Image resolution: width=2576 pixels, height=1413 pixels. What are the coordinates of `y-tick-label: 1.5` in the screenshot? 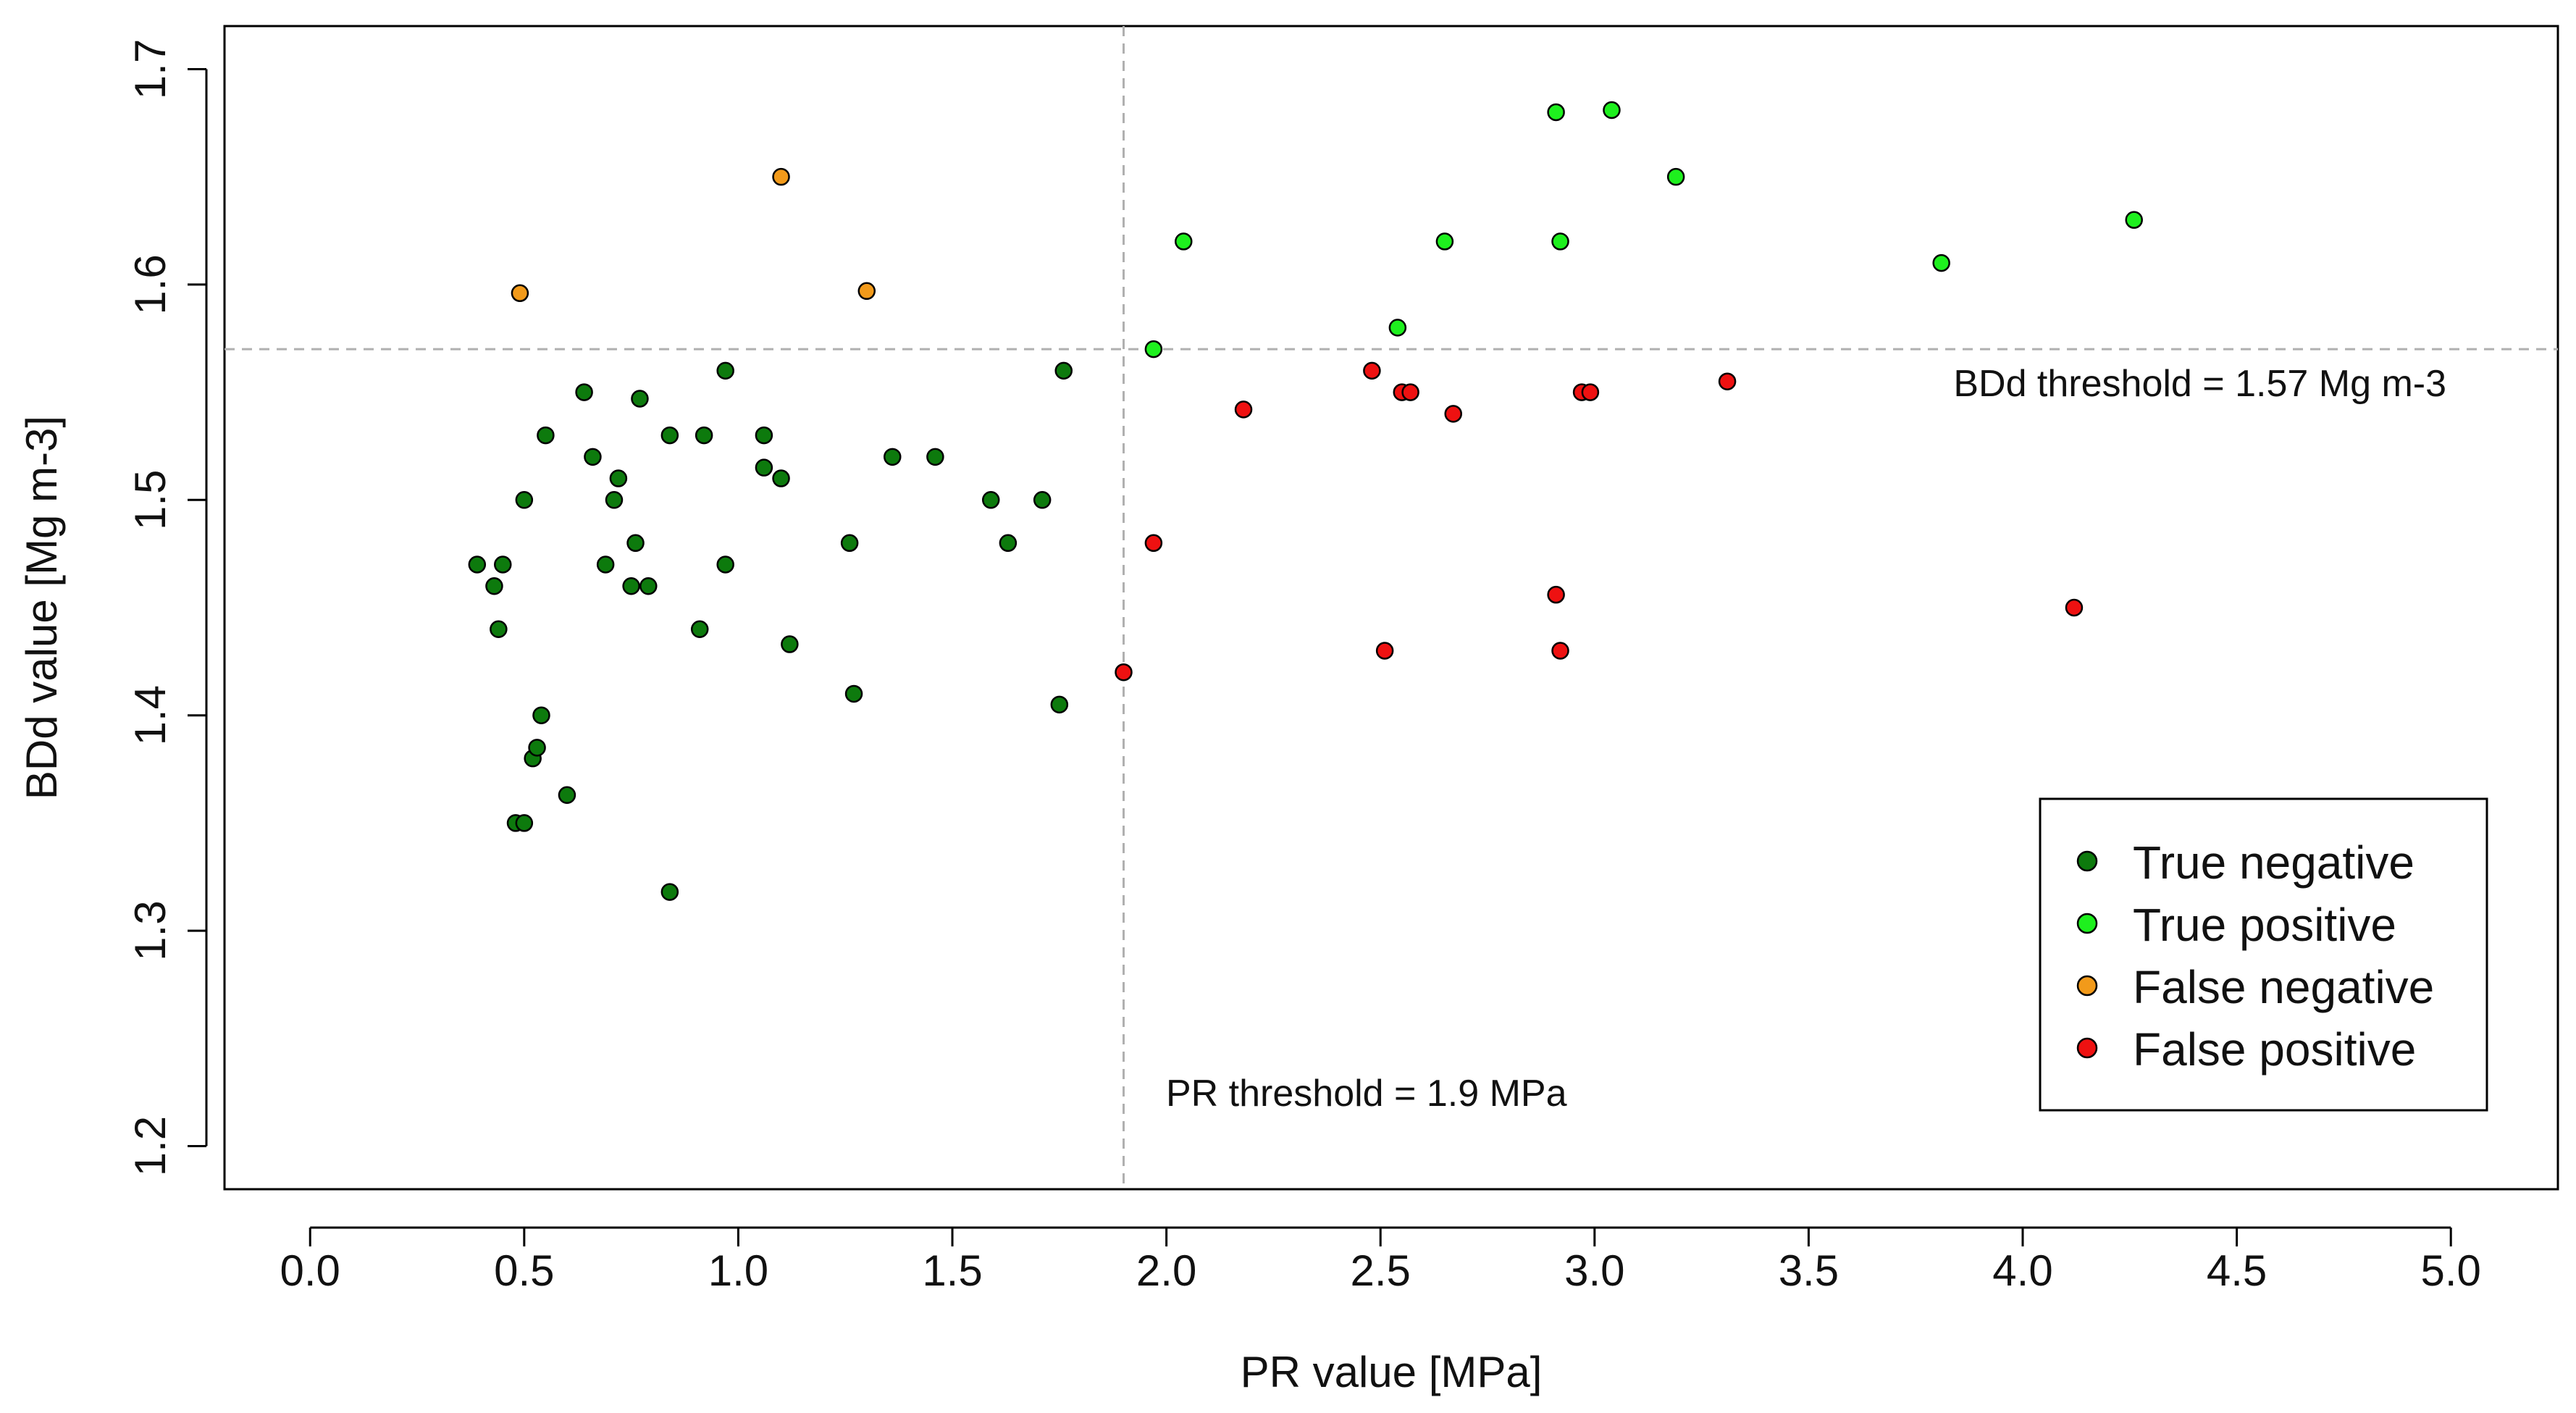 It's located at (150, 500).